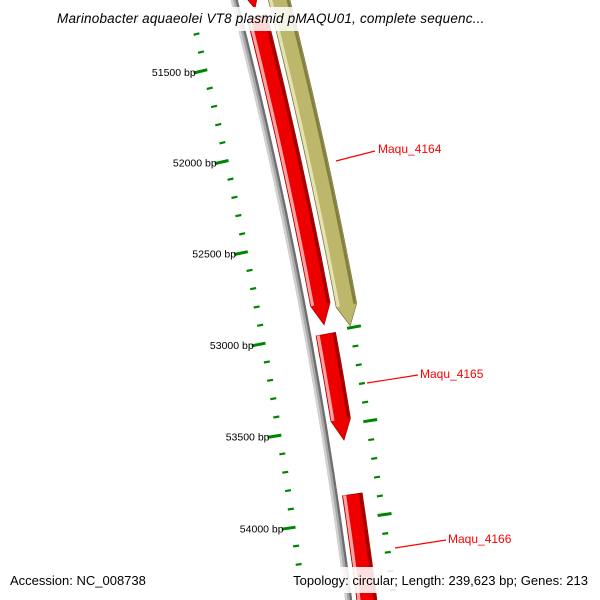 This screenshot has width=600, height=600. Describe the element at coordinates (174, 73) in the screenshot. I see `ruler-label: 51500 bp` at that location.